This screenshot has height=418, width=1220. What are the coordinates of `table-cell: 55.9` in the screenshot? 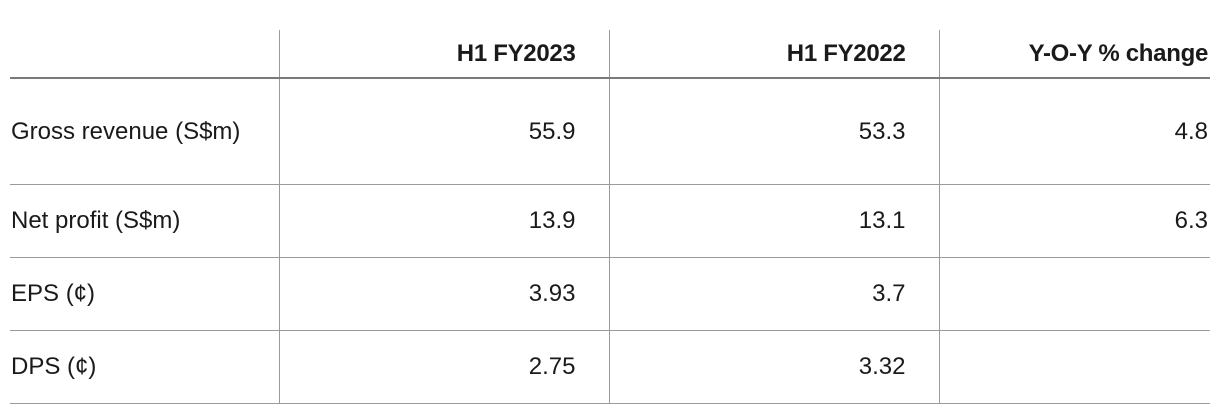 It's located at (443, 131).